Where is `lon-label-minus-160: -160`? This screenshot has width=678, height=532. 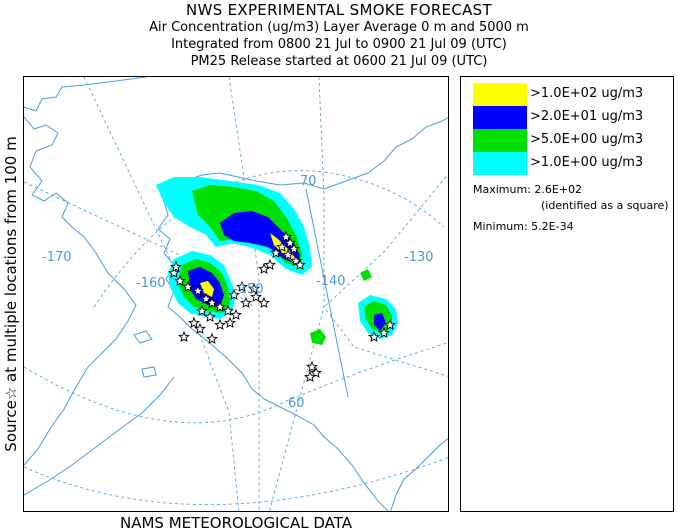 lon-label-minus-160: -160 is located at coordinates (151, 283).